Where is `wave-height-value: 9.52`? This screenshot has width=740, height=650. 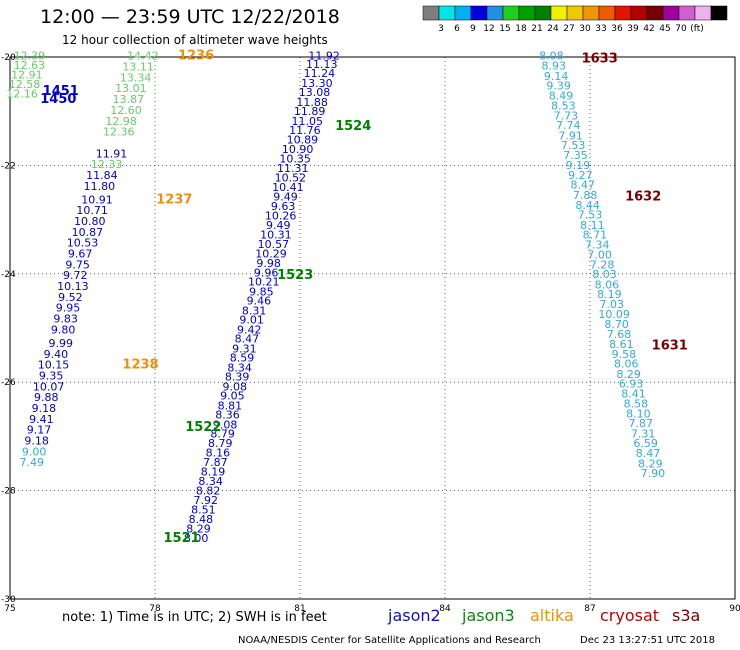
wave-height-value: 9.52 is located at coordinates (70, 297).